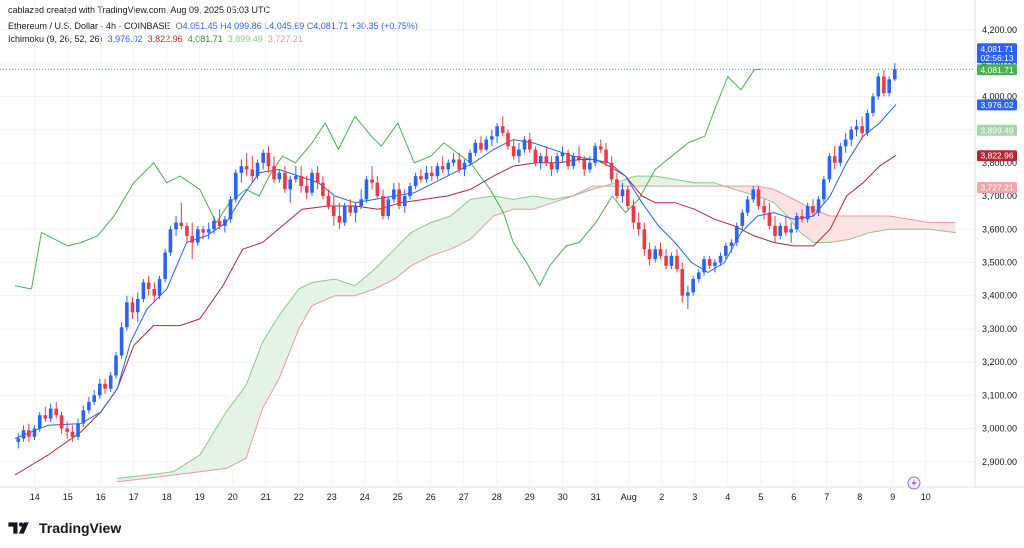 This screenshot has height=548, width=1024. I want to click on price-badge: 3,976.02, so click(997, 105).